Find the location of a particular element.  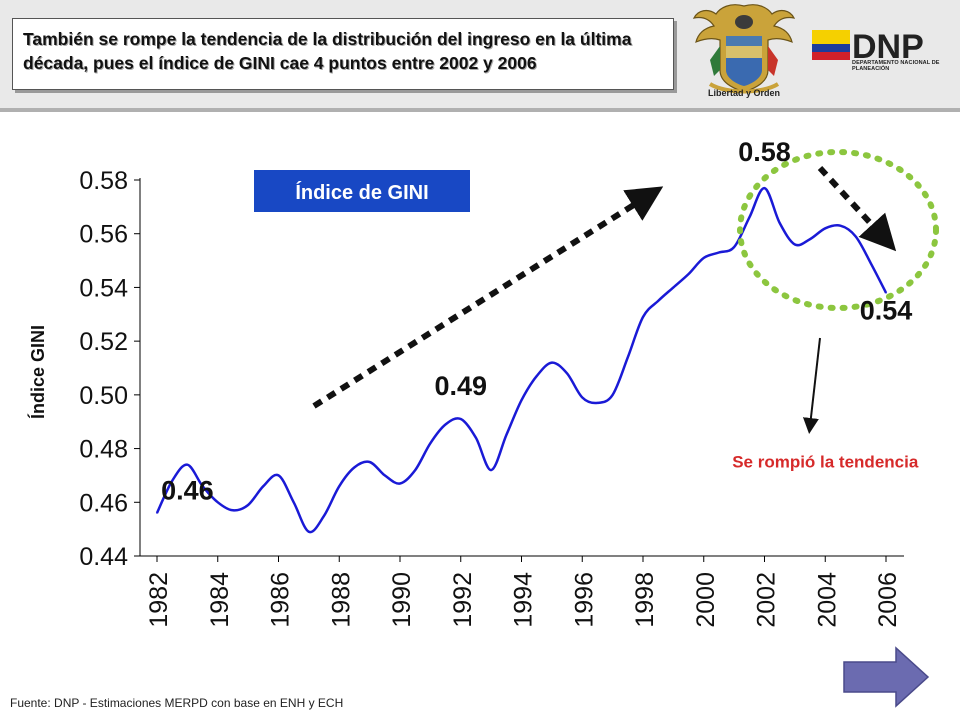

chart-title: Índice de GINI is located at coordinates (361, 192).